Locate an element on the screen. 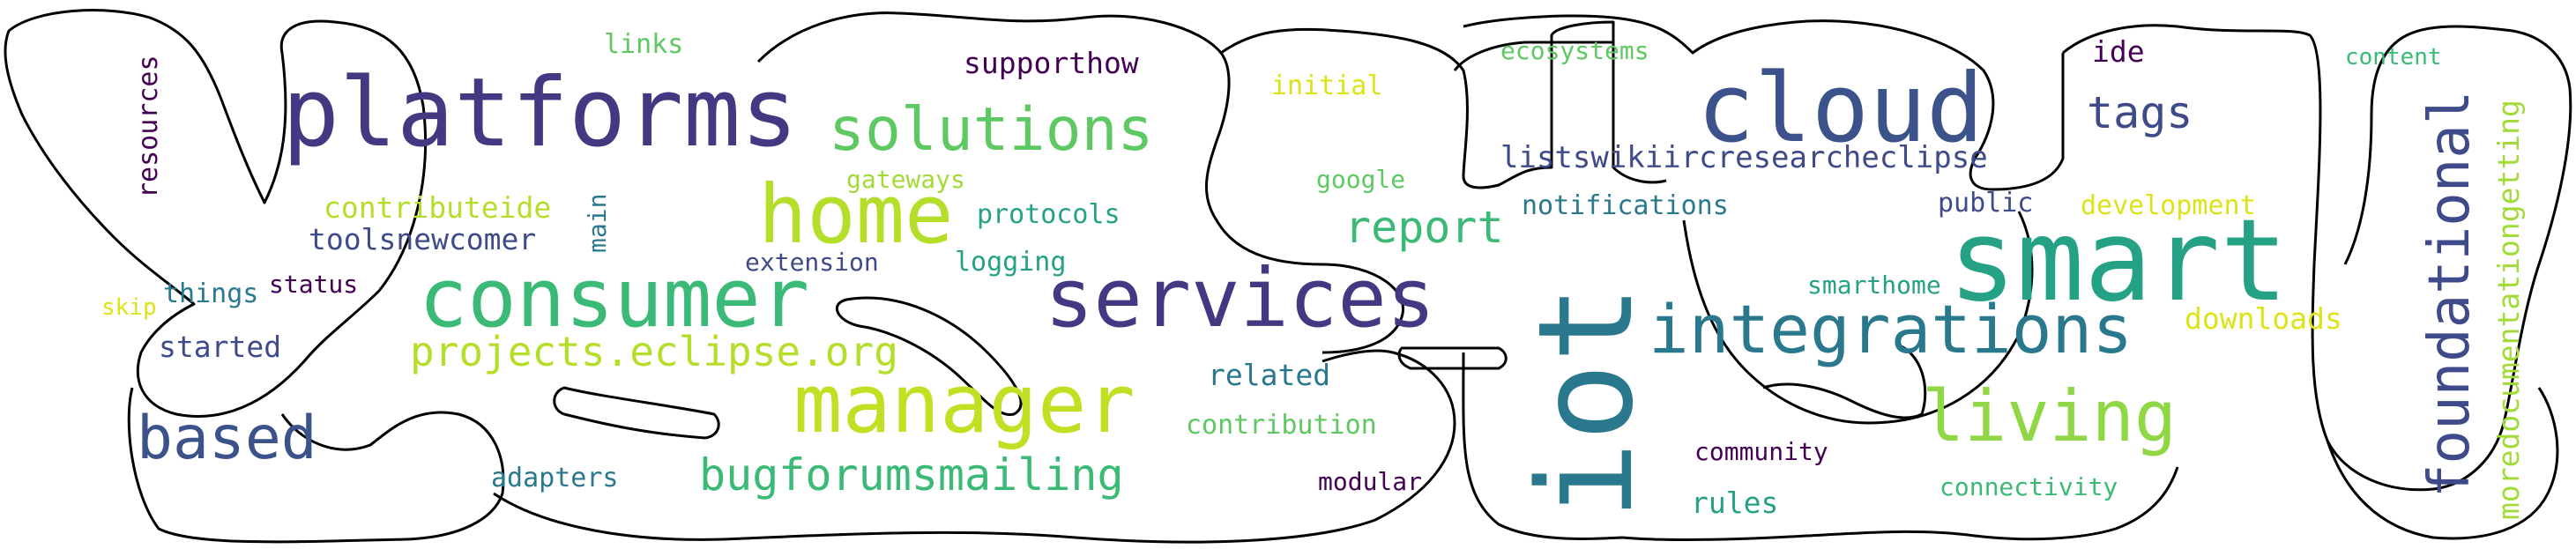 The width and height of the screenshot is (2576, 549). word-smart: smart is located at coordinates (2118, 261).